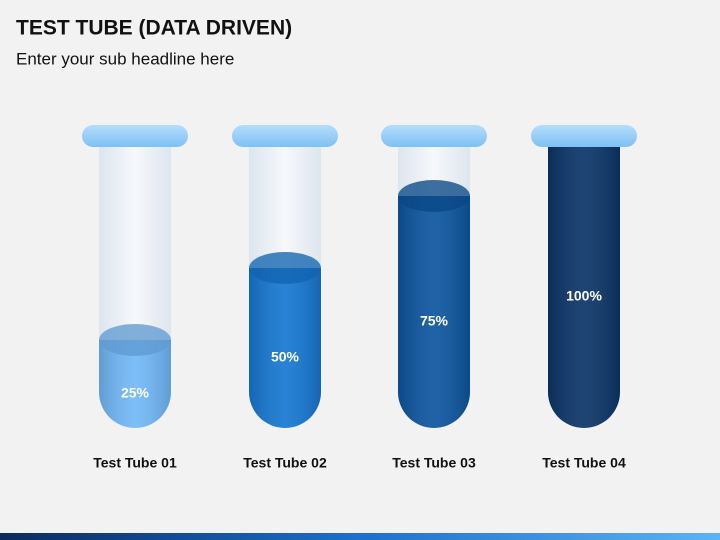 The height and width of the screenshot is (540, 720). What do you see at coordinates (285, 357) in the screenshot?
I see `value-label: 50%` at bounding box center [285, 357].